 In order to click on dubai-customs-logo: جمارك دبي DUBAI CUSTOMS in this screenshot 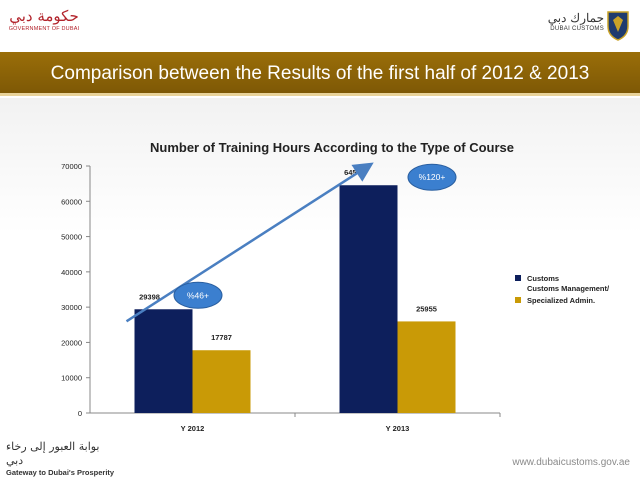, I will do `click(579, 25)`.